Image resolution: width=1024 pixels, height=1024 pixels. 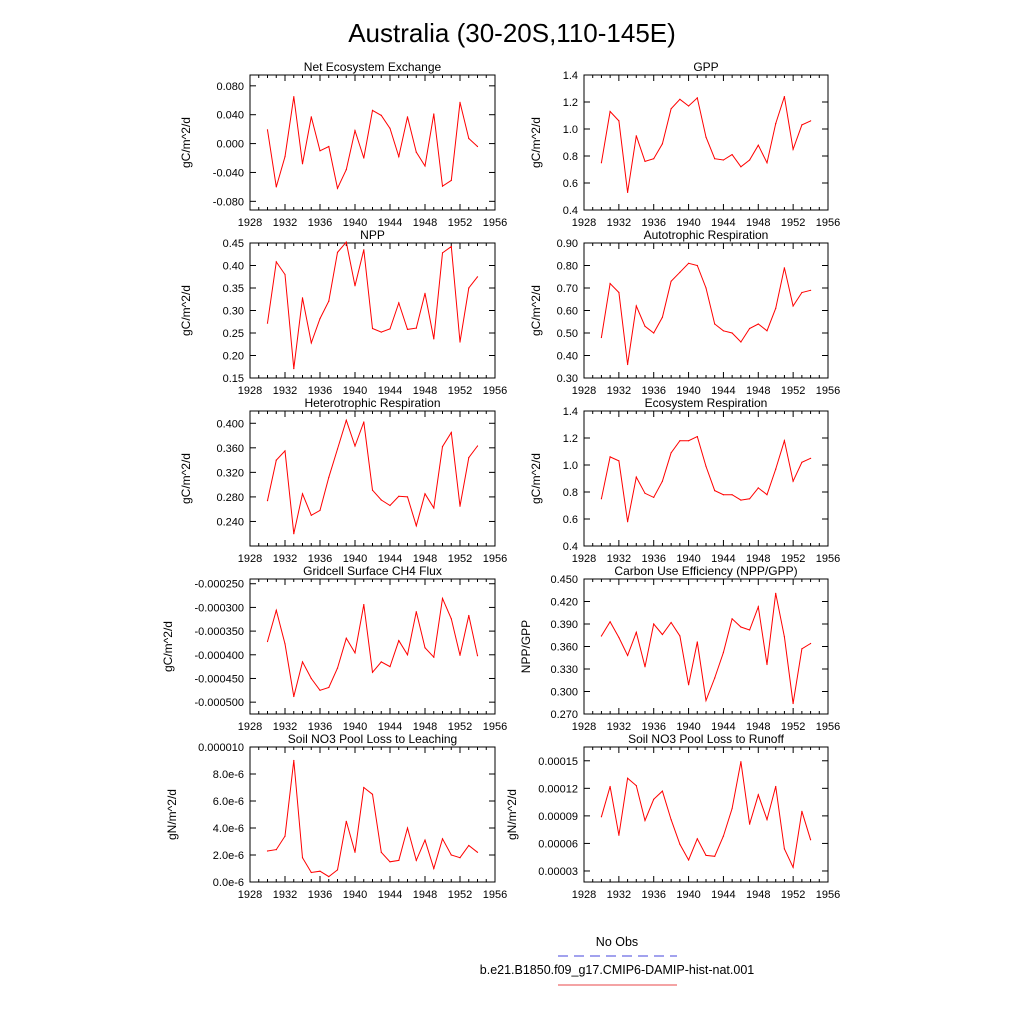 What do you see at coordinates (228, 173) in the screenshot?
I see `y-tick-label: -0.040` at bounding box center [228, 173].